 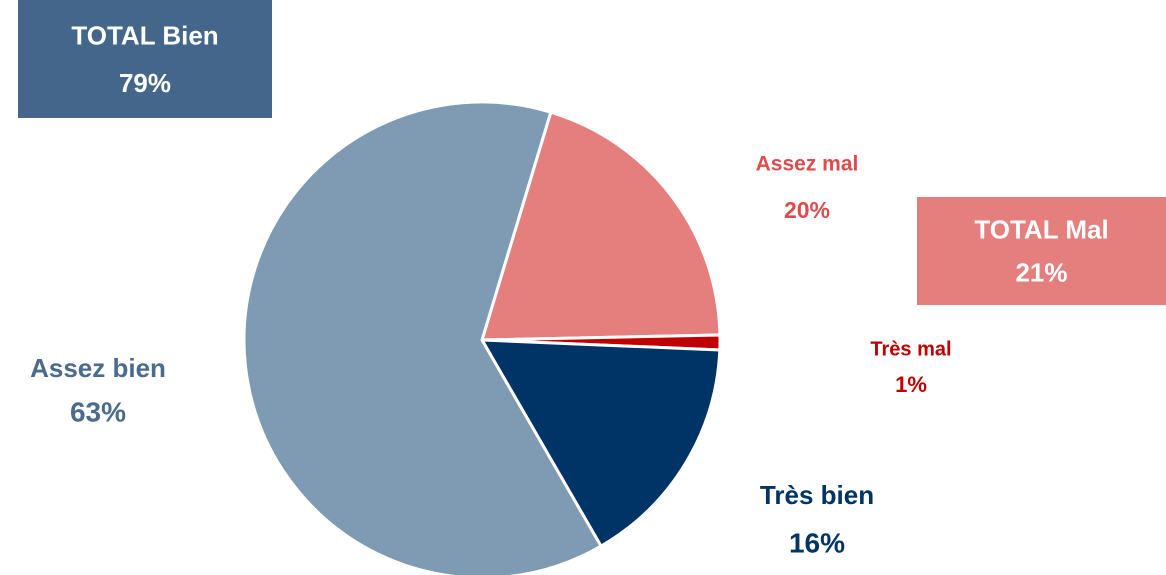 What do you see at coordinates (1041, 229) in the screenshot?
I see `total-title: TOTAL Mal` at bounding box center [1041, 229].